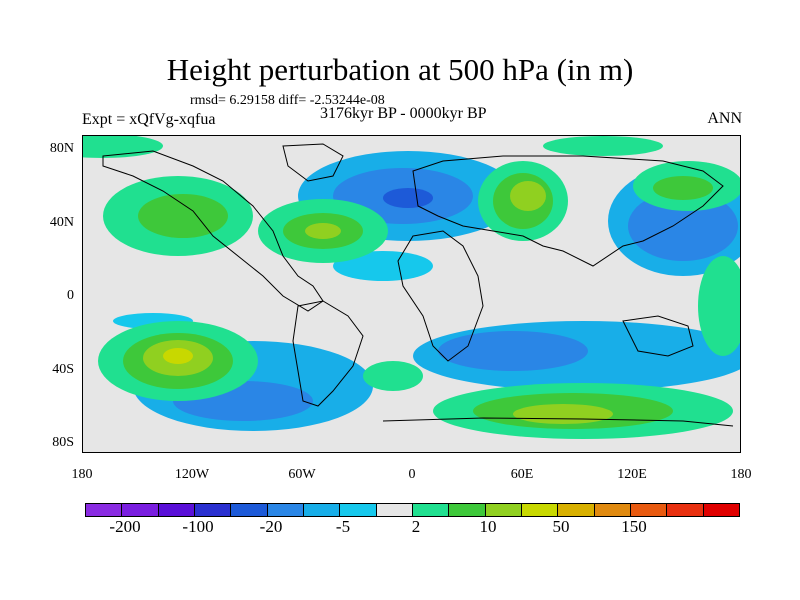 The height and width of the screenshot is (600, 800). Describe the element at coordinates (488, 526) in the screenshot. I see `colorbar-label: 10` at that location.